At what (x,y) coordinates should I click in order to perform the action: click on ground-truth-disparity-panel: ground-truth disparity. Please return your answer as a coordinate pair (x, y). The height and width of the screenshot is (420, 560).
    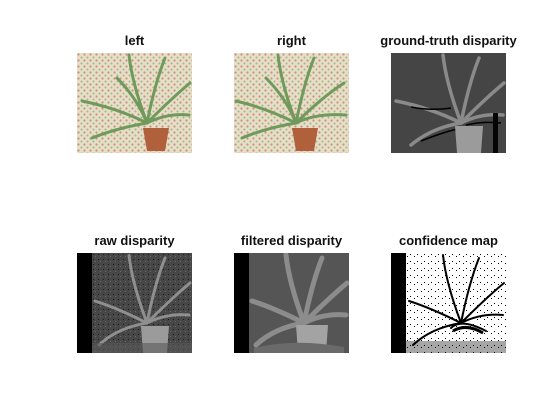
    Looking at the image, I should click on (448, 93).